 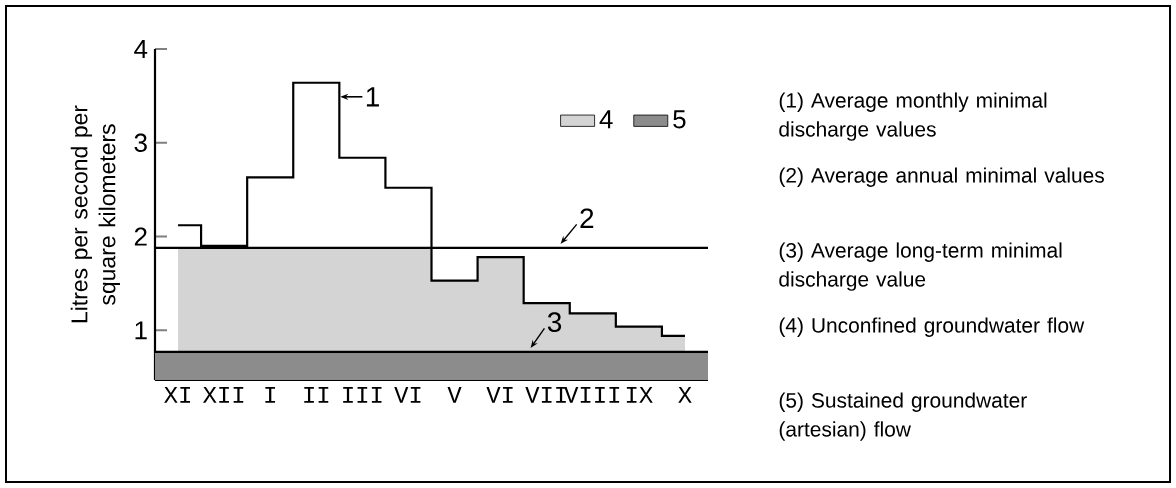 What do you see at coordinates (592, 395) in the screenshot?
I see `x-tick-label: VIII` at bounding box center [592, 395].